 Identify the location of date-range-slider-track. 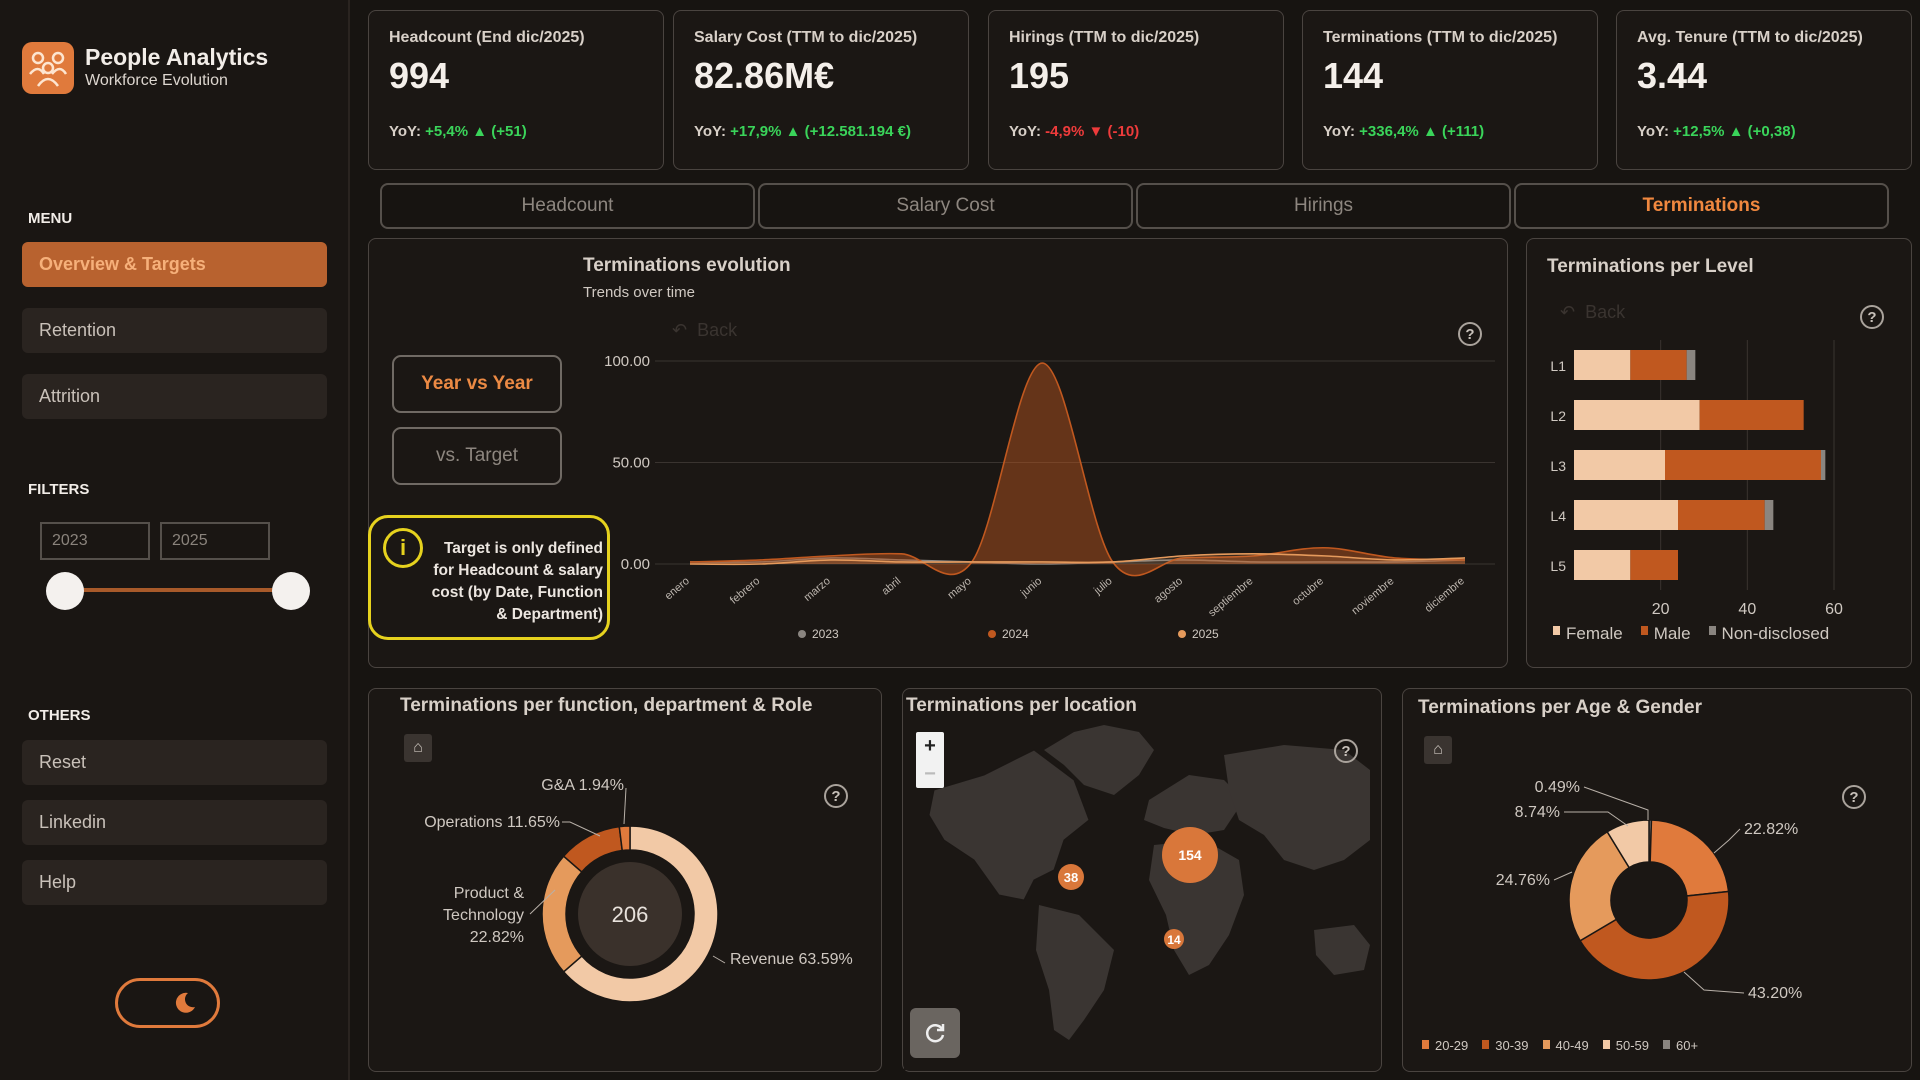
(178, 590).